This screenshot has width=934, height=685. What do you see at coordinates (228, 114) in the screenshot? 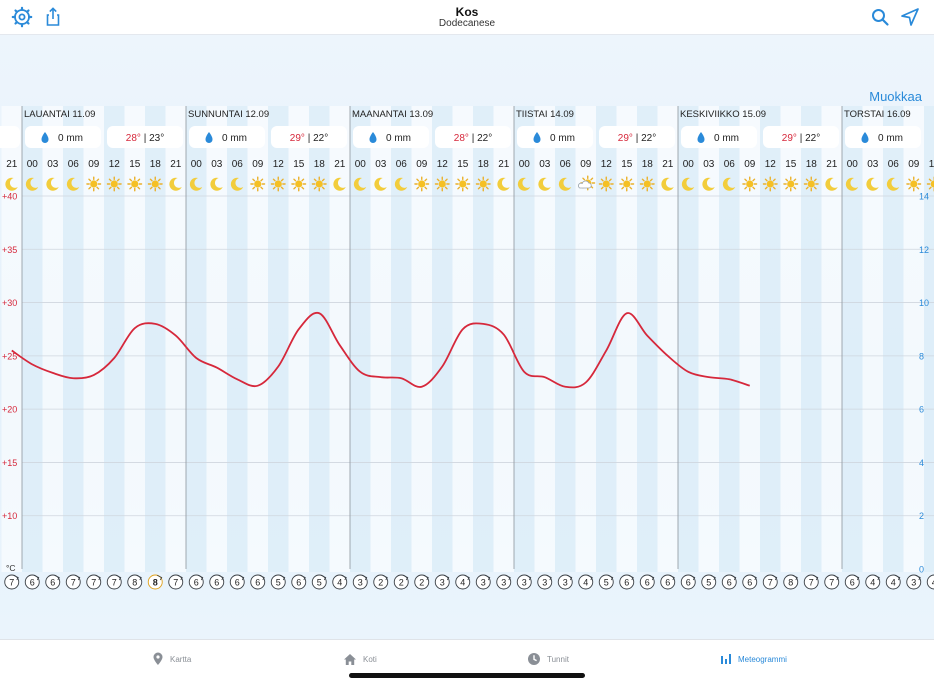
I see `day-label: SUNNUNTAI 12.09` at bounding box center [228, 114].